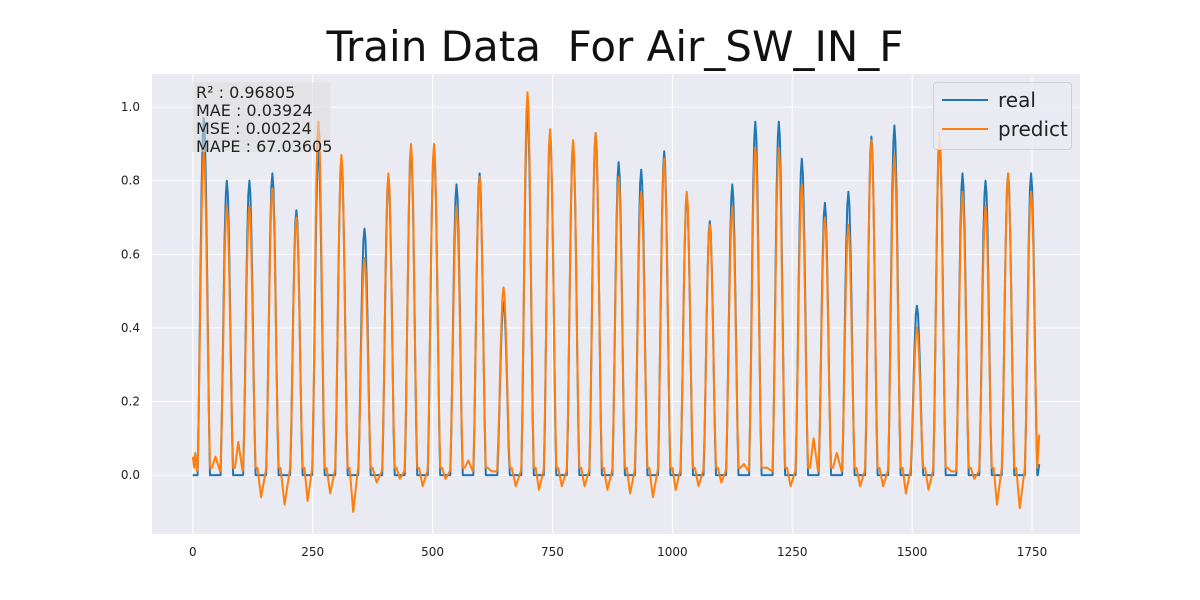  Describe the element at coordinates (965, 100) in the screenshot. I see `legend-swatch-real` at that location.